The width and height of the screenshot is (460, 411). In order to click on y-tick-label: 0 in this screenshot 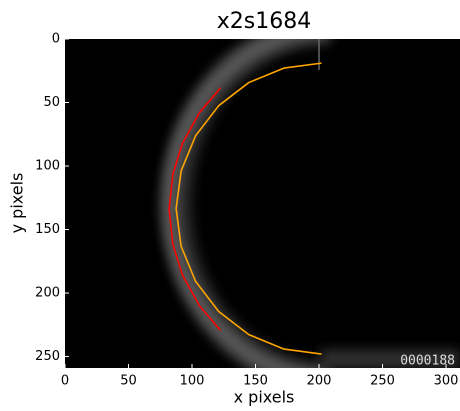, I will do `click(56, 39)`.